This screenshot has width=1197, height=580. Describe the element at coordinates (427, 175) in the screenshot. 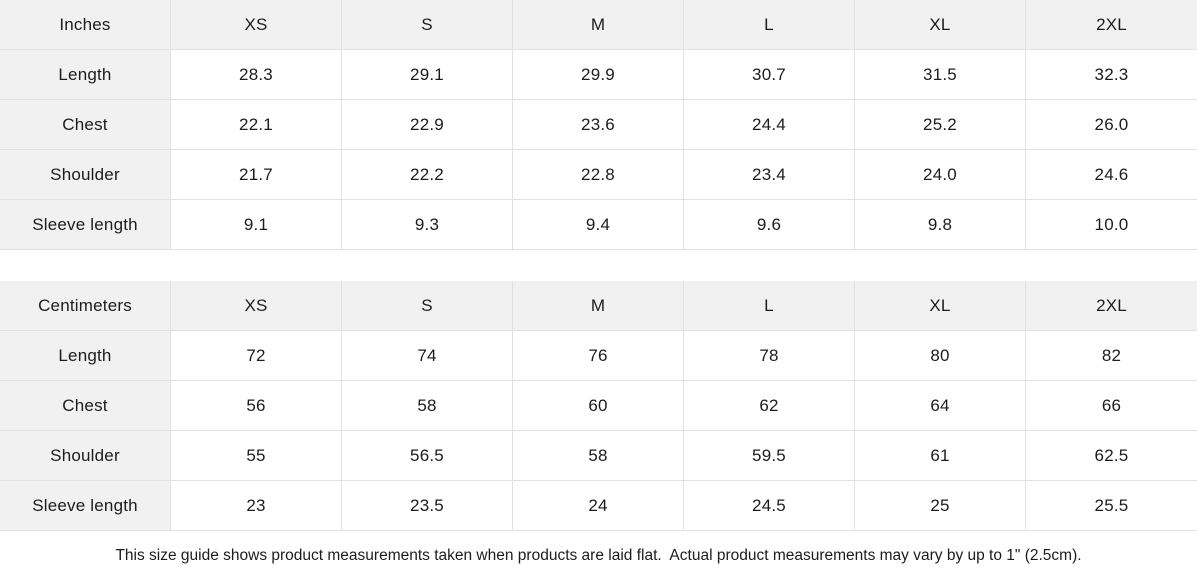

I see `value-cell: 22.2` at that location.